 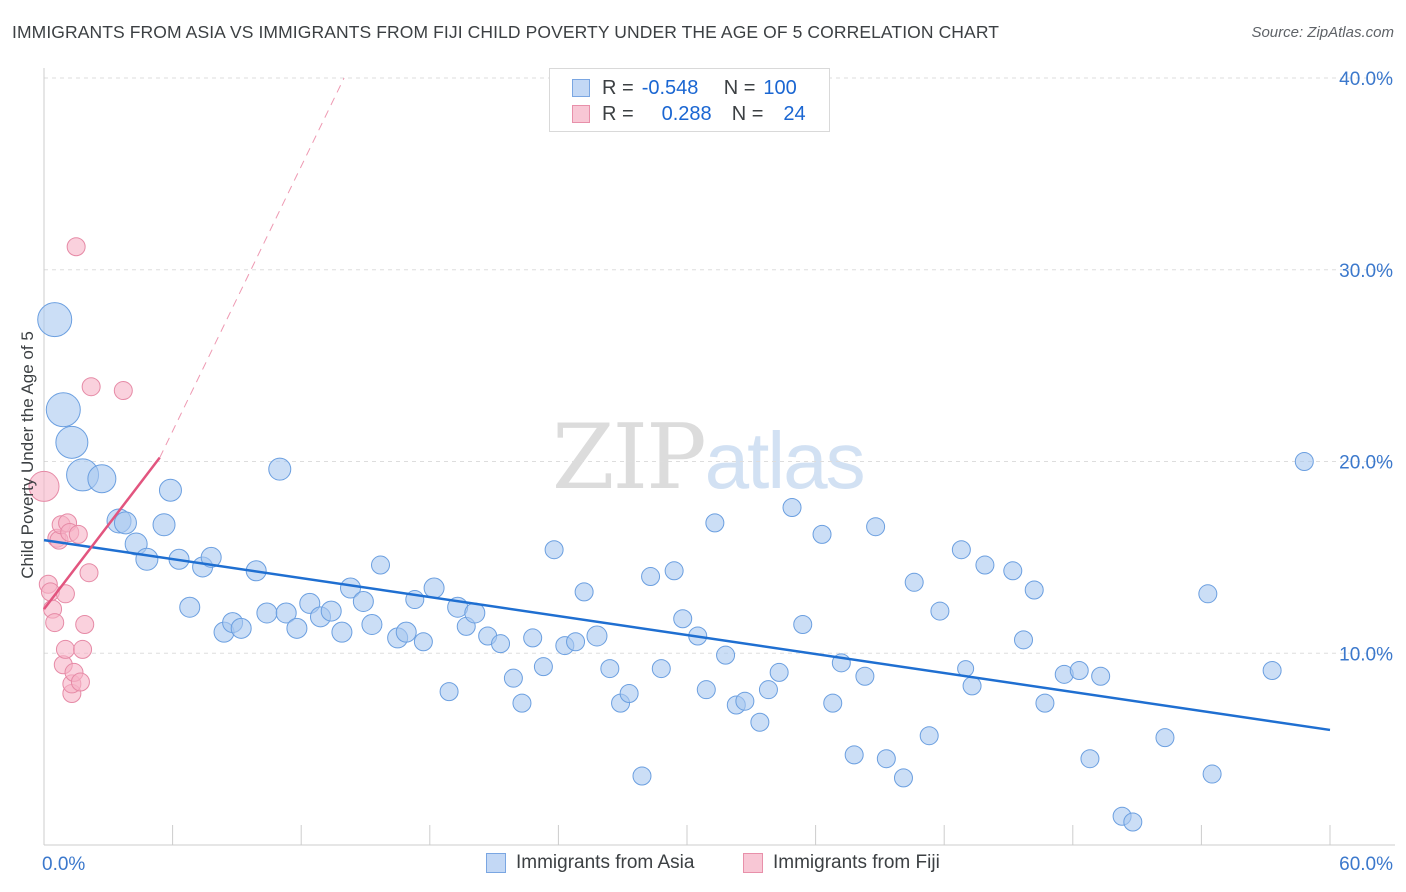 I want to click on legend-asia-label: Immigrants from Asia, so click(x=605, y=862).